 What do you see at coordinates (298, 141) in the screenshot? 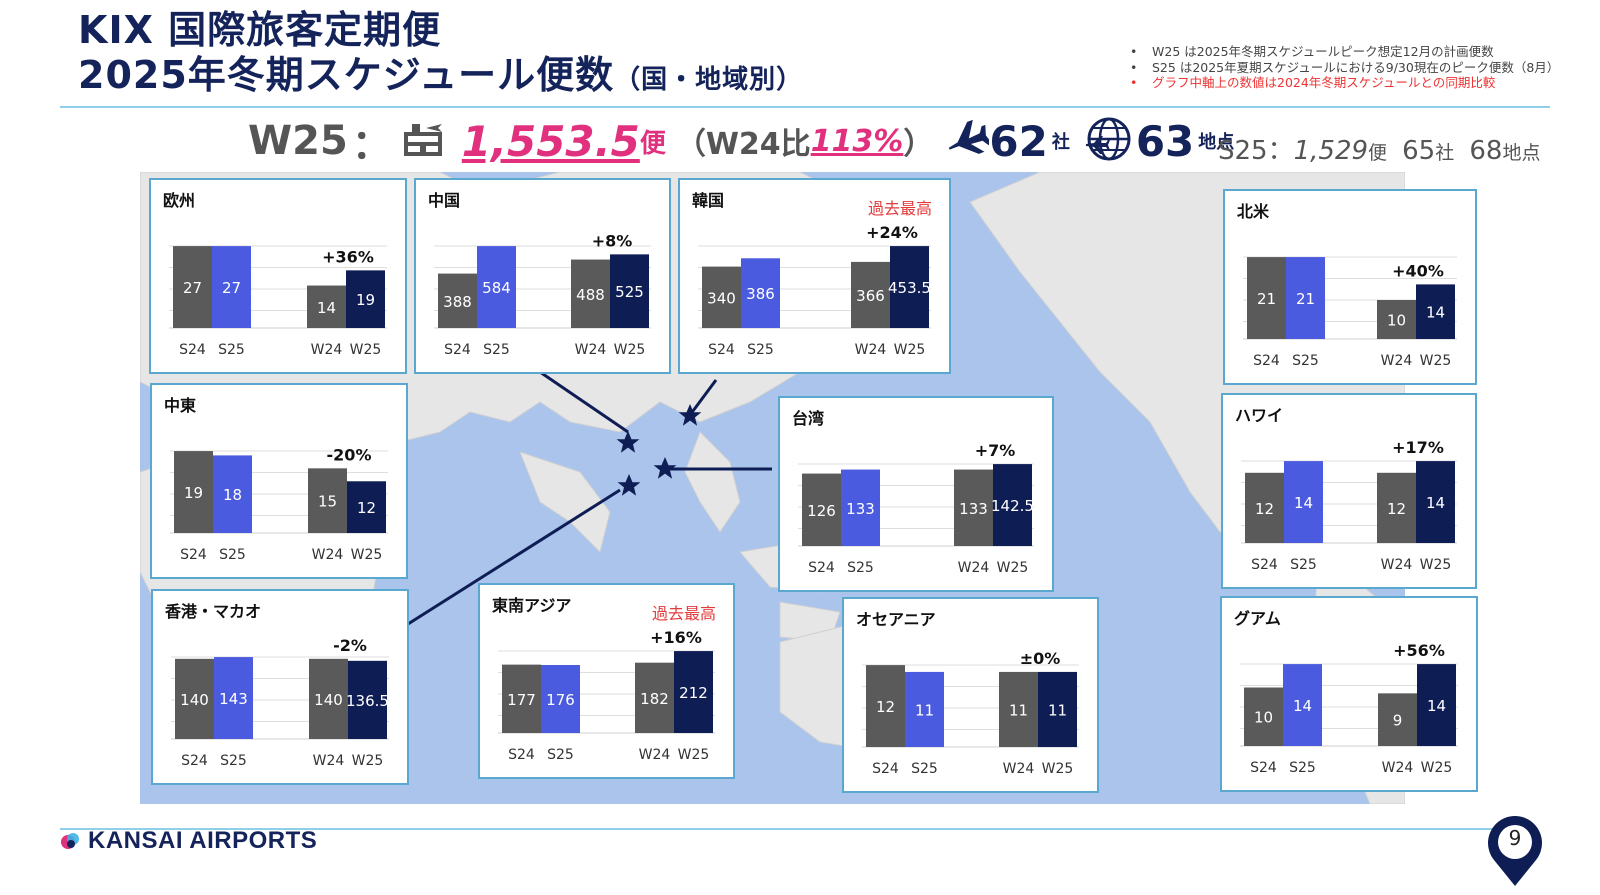
I see `summary-label: W25` at bounding box center [298, 141].